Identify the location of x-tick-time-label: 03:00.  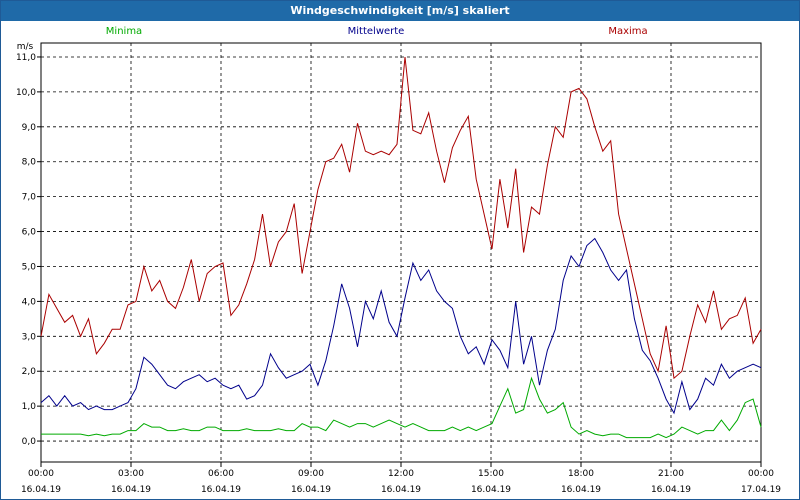
(131, 474).